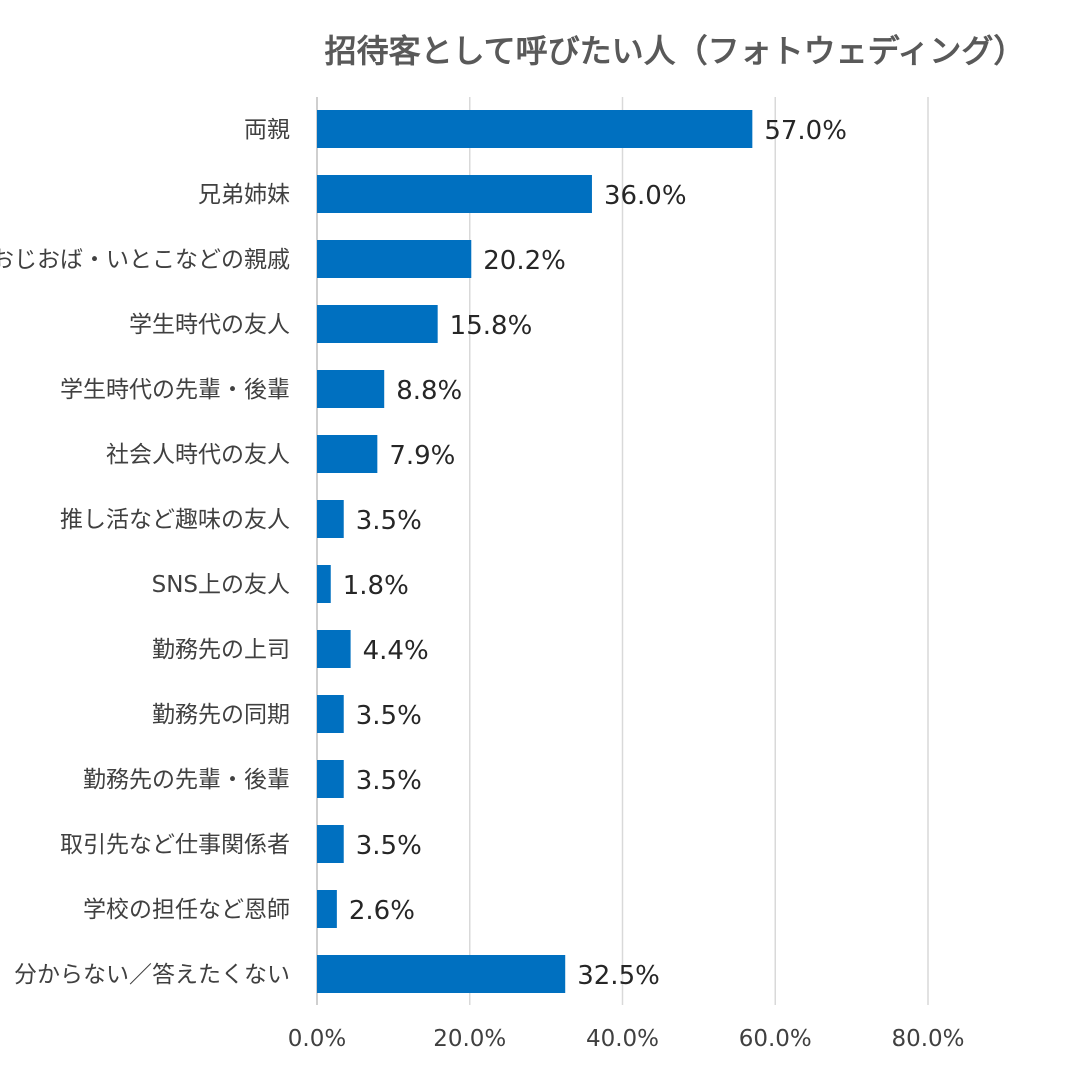 Image resolution: width=1071 pixels, height=1068 pixels. I want to click on data-label: 36.0%, so click(645, 196).